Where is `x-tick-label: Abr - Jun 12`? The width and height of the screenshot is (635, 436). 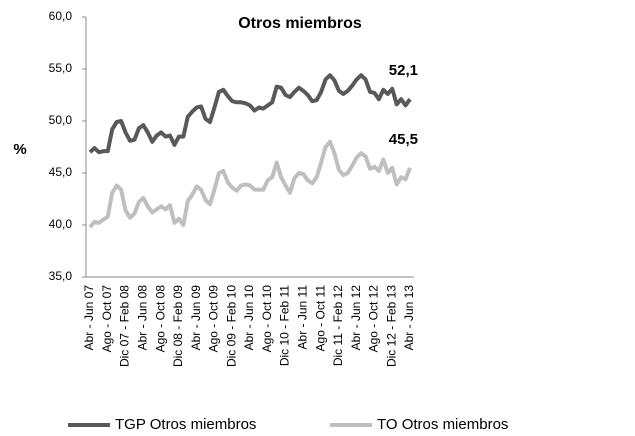
x-tick-label: Abr - Jun 12 is located at coordinates (356, 318).